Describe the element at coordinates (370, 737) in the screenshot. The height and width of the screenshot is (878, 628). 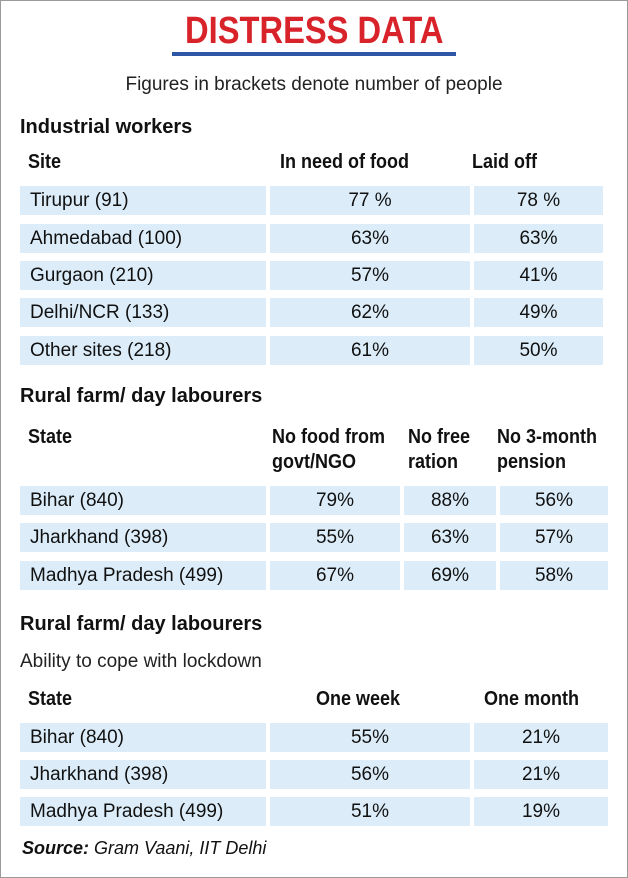
I see `one-week-cell: 55%` at that location.